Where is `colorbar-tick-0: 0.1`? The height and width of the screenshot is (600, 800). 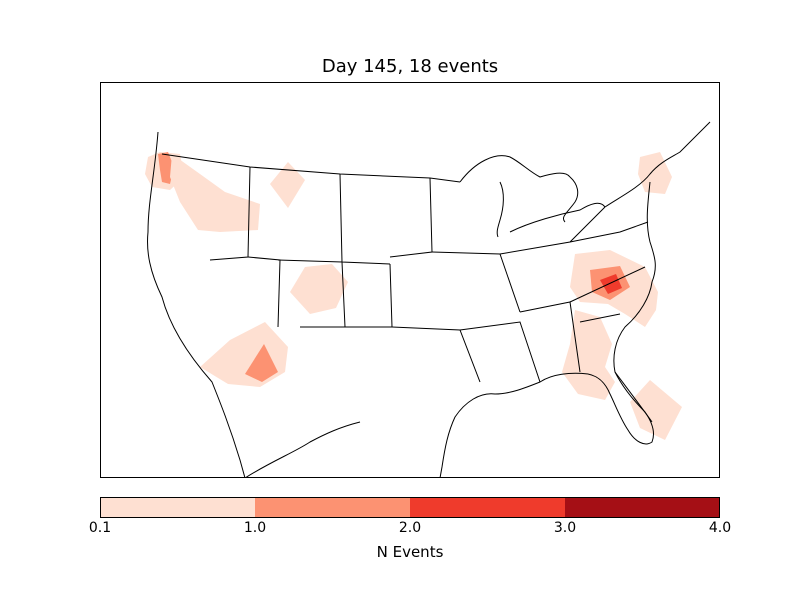 colorbar-tick-0: 0.1 is located at coordinates (100, 528).